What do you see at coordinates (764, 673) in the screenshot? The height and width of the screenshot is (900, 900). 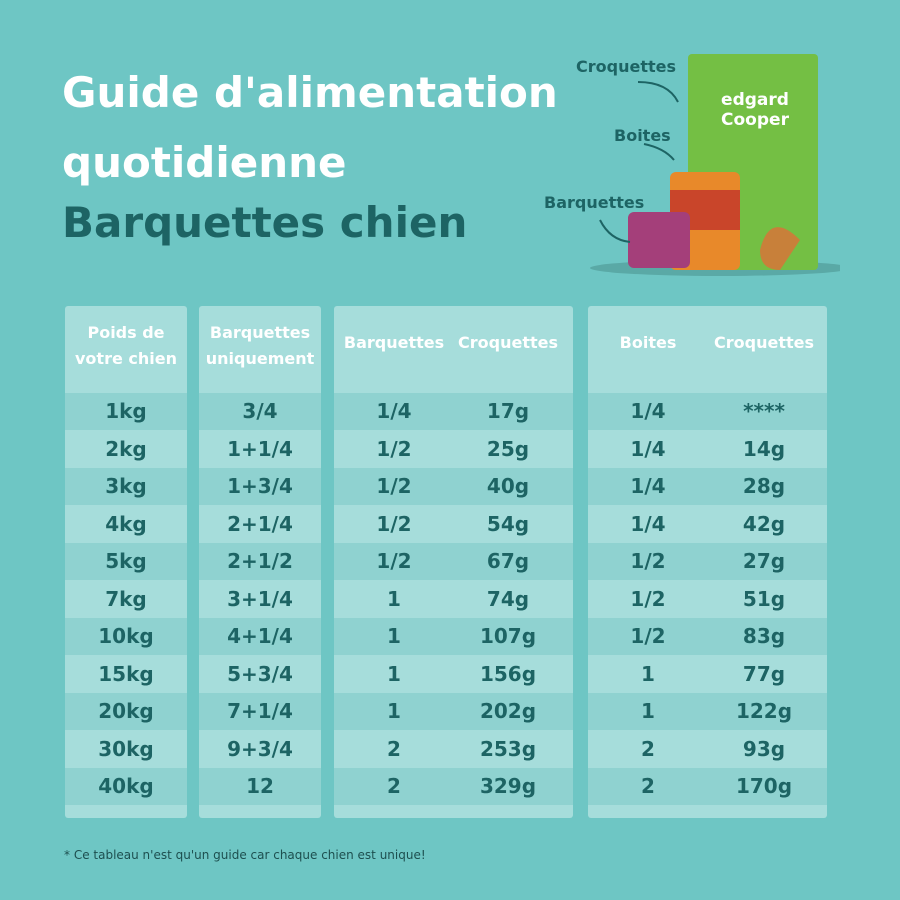 I see `table-cell: 77g` at bounding box center [764, 673].